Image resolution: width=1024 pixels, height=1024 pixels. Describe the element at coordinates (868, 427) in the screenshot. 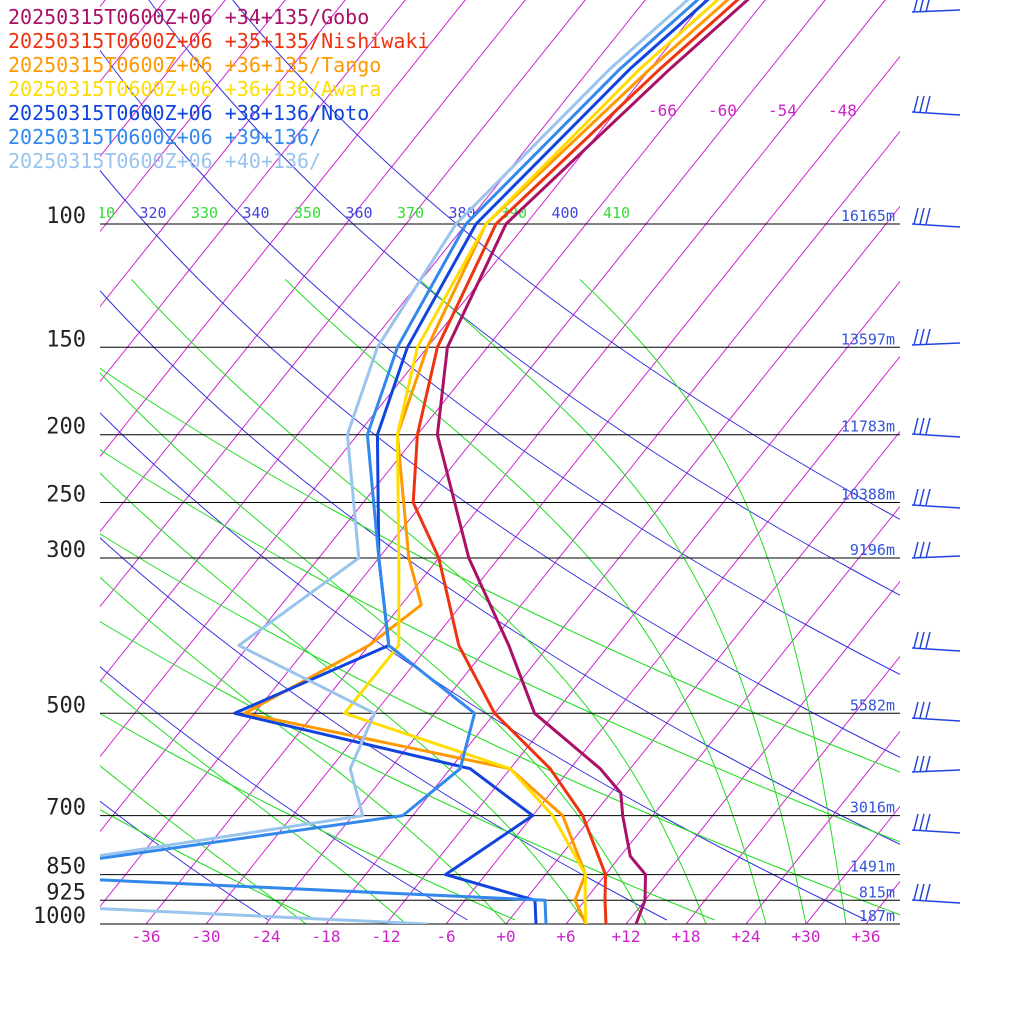

I see `height-label: 11783m` at that location.